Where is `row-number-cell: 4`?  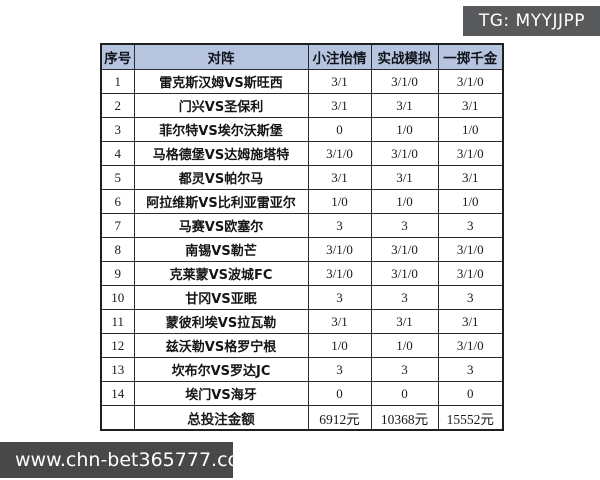 row-number-cell: 4 is located at coordinates (117, 153).